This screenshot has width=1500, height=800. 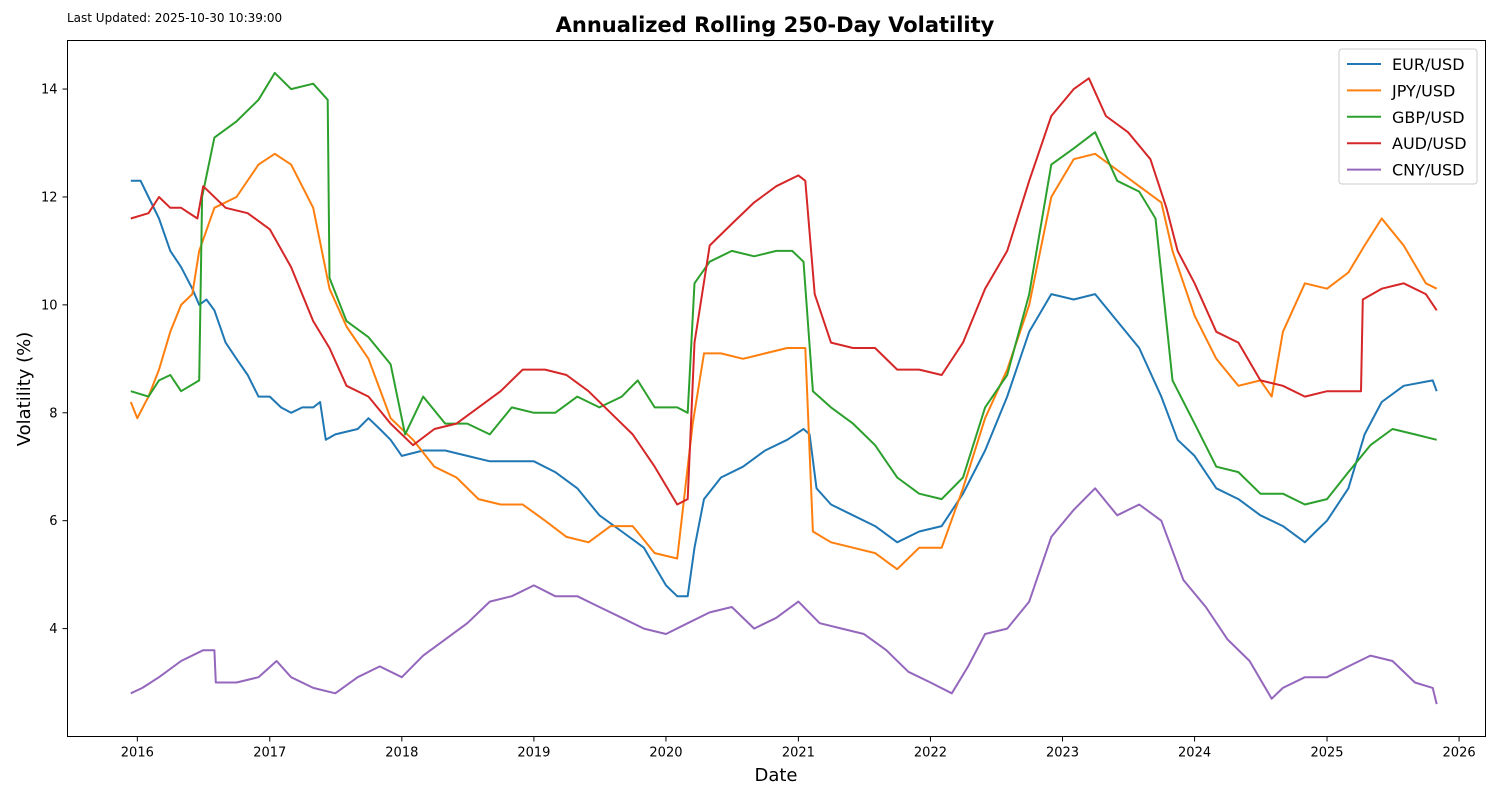 I want to click on y-axis-label: Volatility (%), so click(x=24, y=389).